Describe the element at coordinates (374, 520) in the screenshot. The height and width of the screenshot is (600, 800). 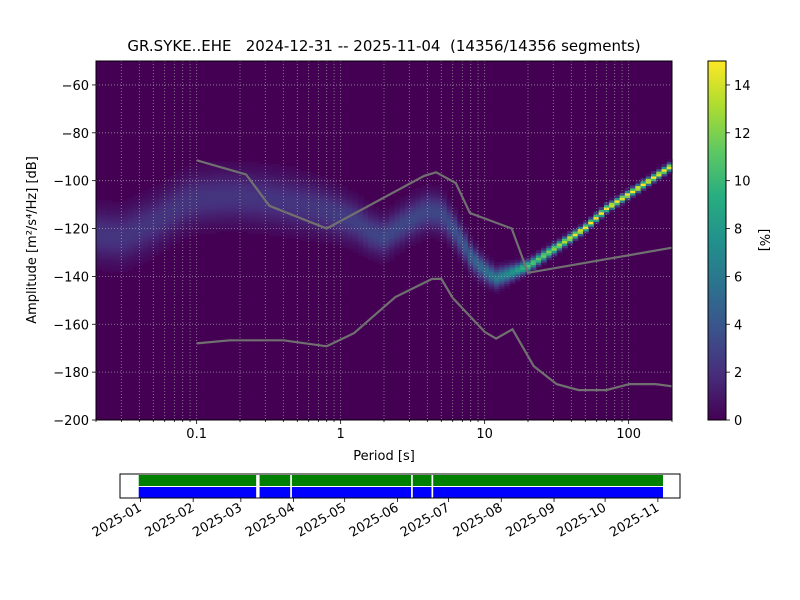
I see `timeline-tick-label: 2025-06` at that location.